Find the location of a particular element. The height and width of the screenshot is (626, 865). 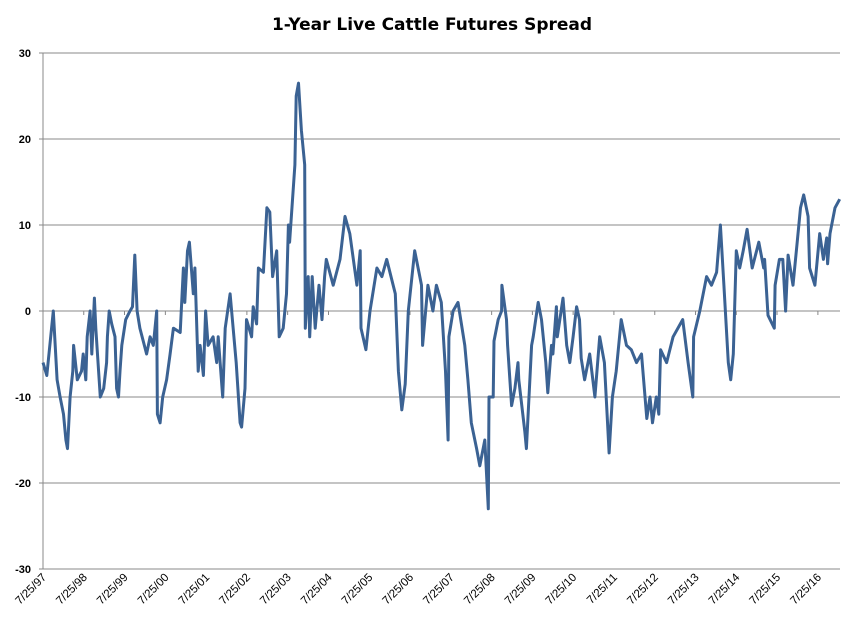

y-axis-ticks: 30 20 10 0 -10 -20 -30 is located at coordinates (23, 312).